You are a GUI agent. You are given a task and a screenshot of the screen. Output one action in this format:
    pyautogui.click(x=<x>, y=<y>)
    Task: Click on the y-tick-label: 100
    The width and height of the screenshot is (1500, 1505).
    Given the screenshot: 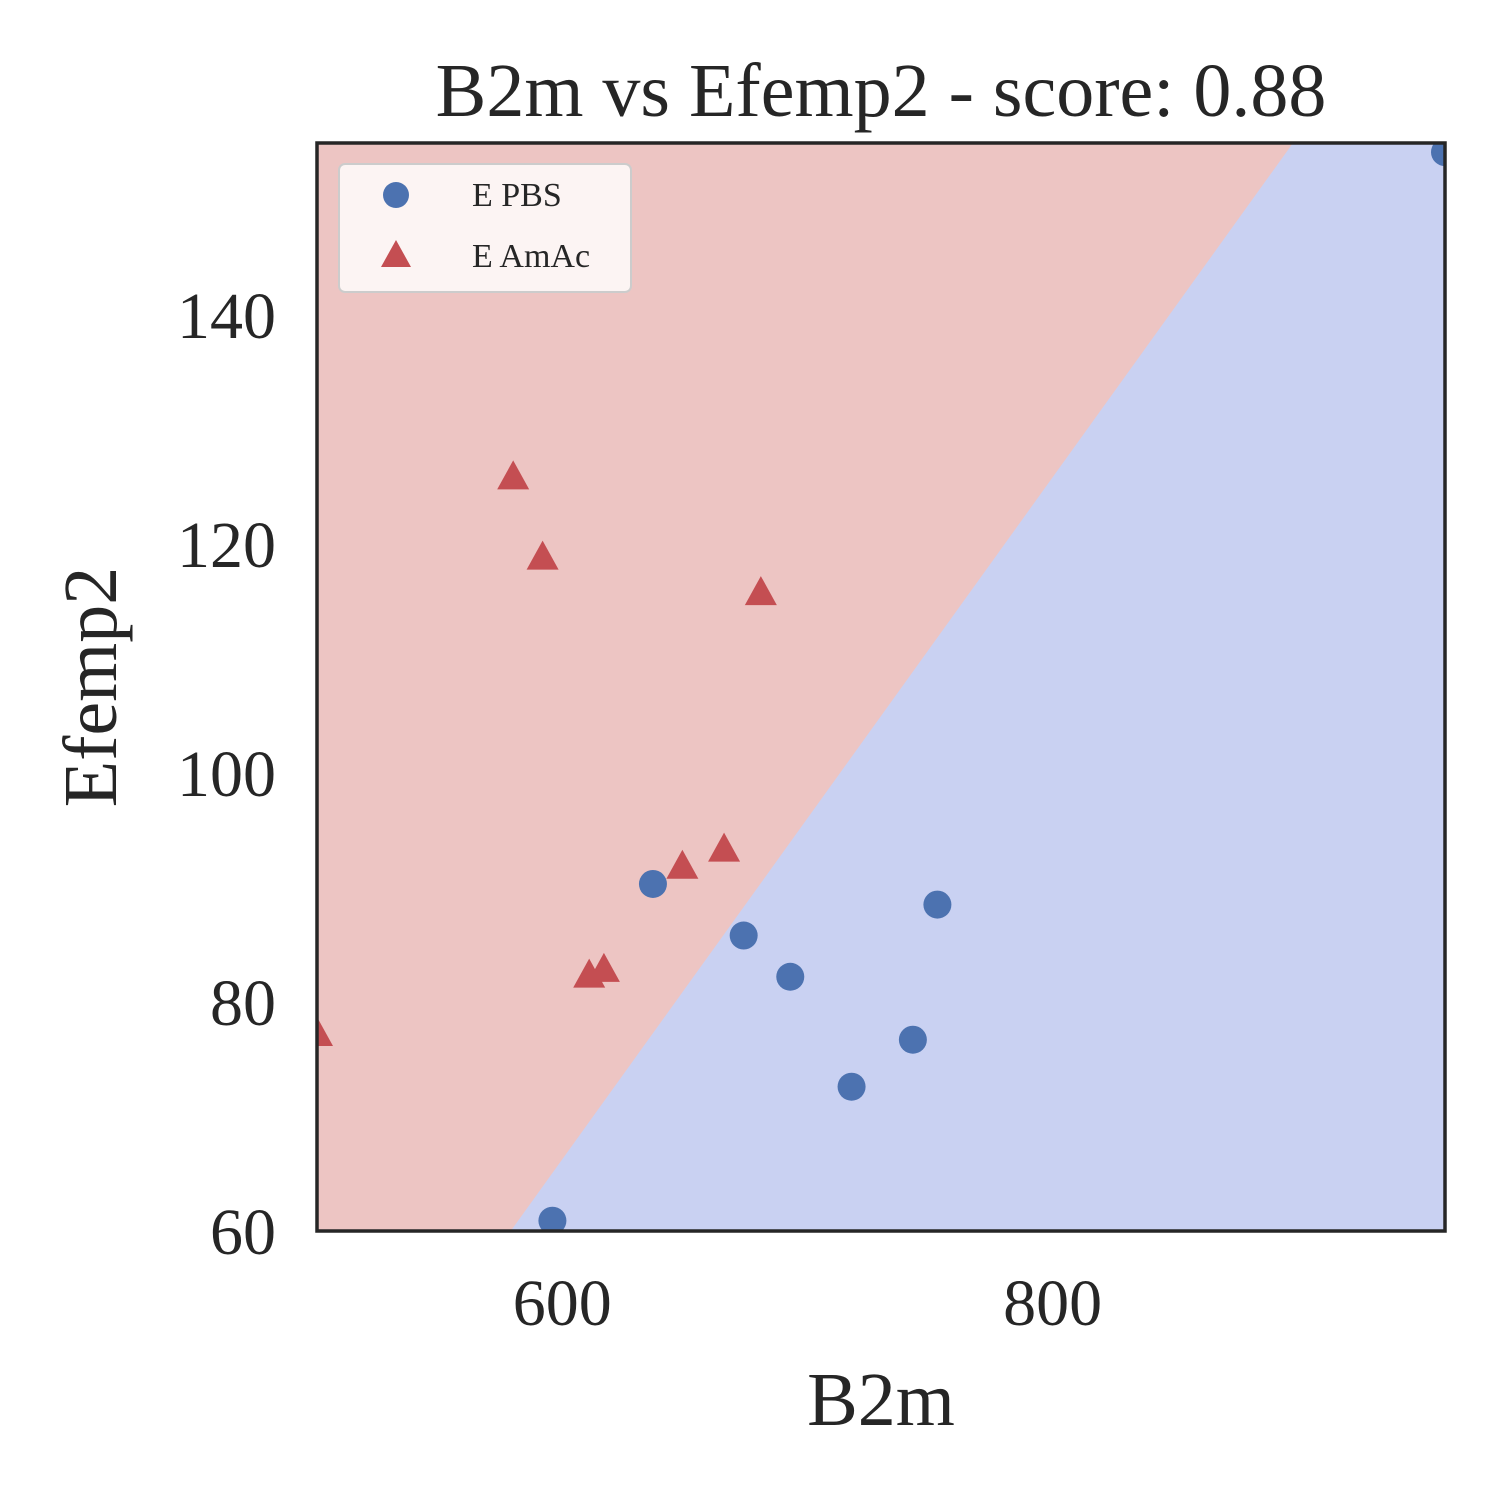 What is the action you would take?
    pyautogui.click(x=226, y=774)
    